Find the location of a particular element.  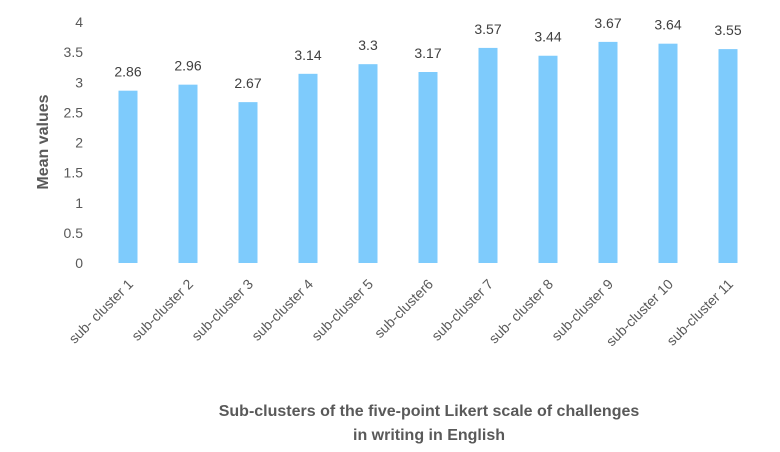

category-label: sub-cluster 3 is located at coordinates (222, 310).